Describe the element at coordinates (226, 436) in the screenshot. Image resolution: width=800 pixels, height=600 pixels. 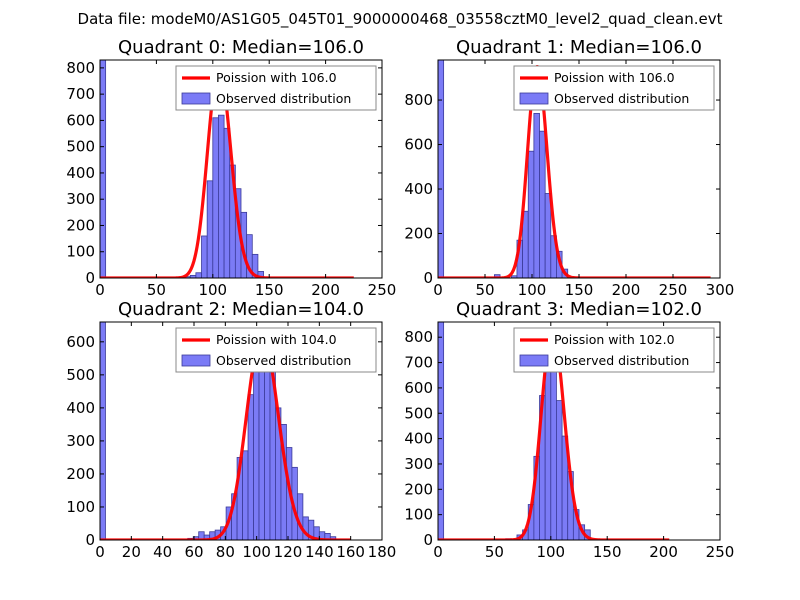
I see `poisson-curve` at that location.